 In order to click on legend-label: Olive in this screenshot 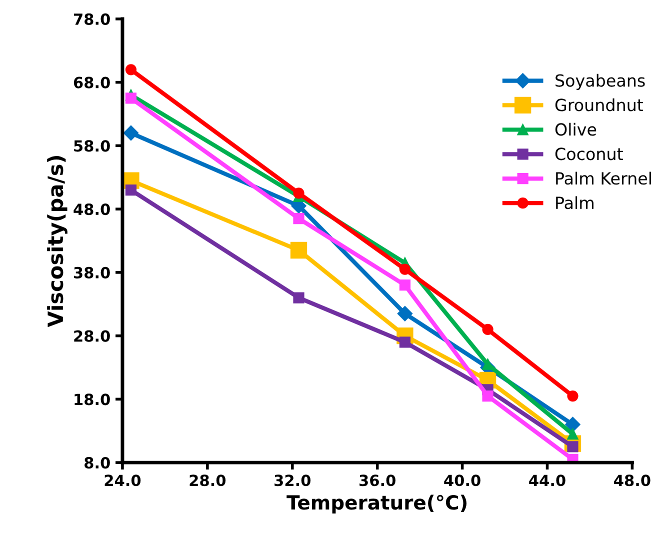, I will do `click(575, 129)`.